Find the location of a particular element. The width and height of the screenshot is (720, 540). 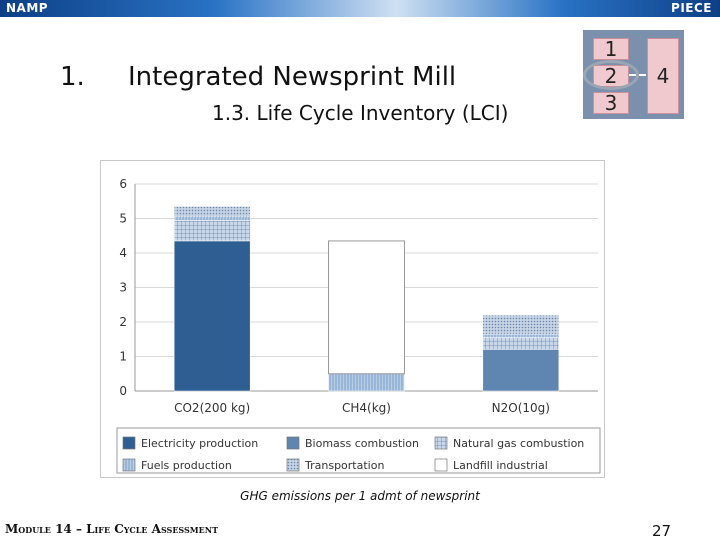

section-number: 1. is located at coordinates (72, 77).